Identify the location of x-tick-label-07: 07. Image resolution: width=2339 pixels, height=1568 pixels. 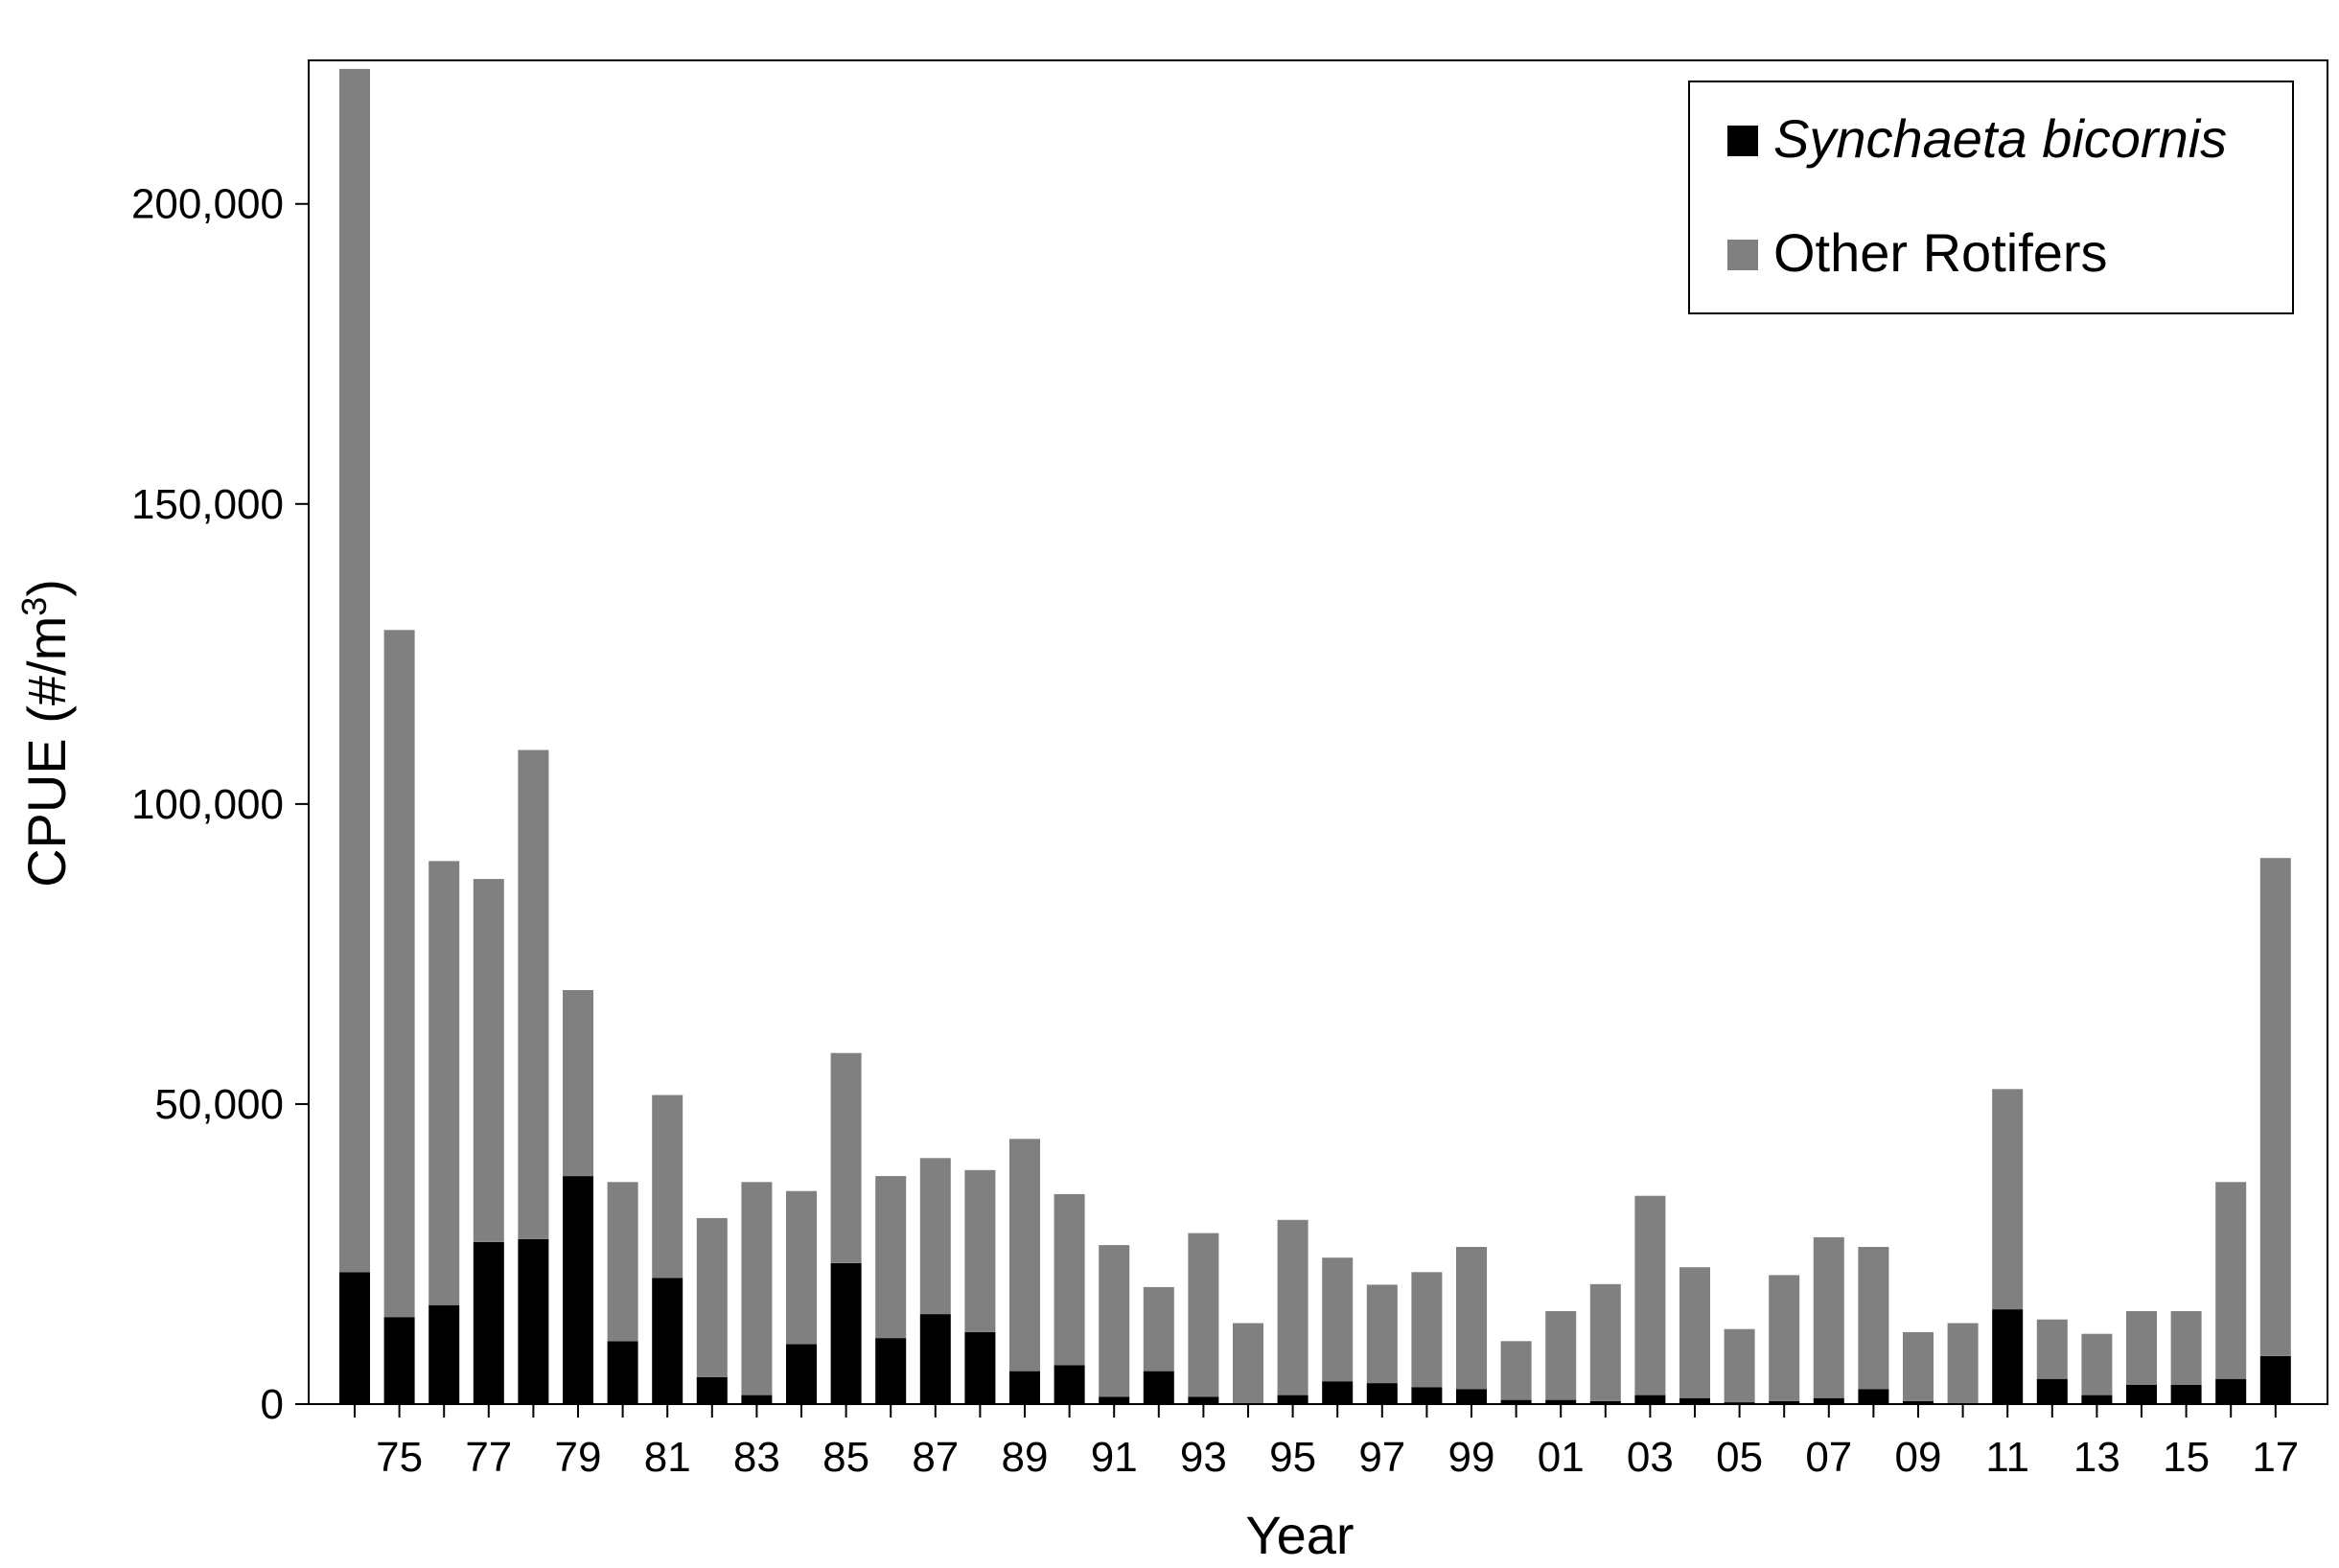
(1828, 1457).